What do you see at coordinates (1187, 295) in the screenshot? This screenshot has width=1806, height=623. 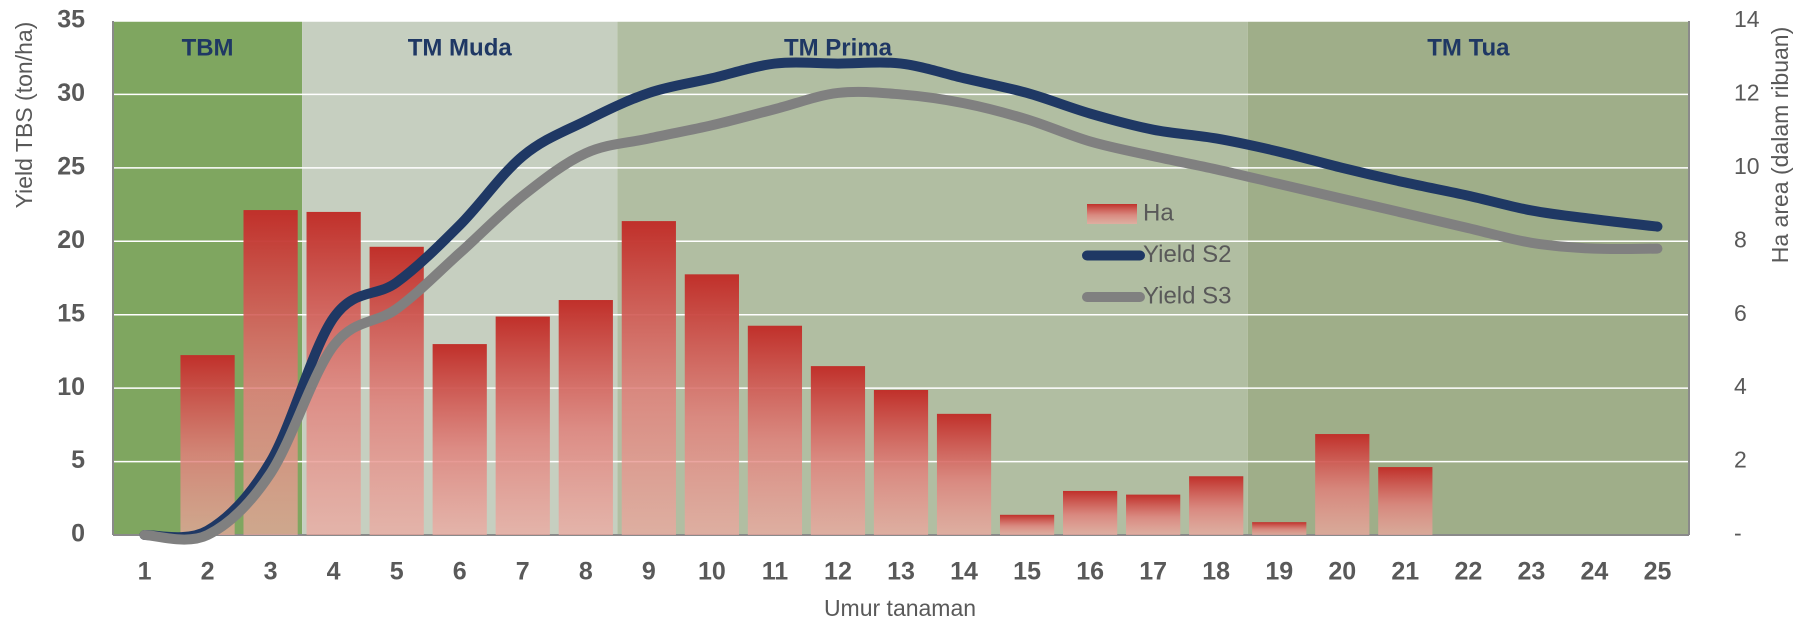 I see `legend-label: Yield S3` at bounding box center [1187, 295].